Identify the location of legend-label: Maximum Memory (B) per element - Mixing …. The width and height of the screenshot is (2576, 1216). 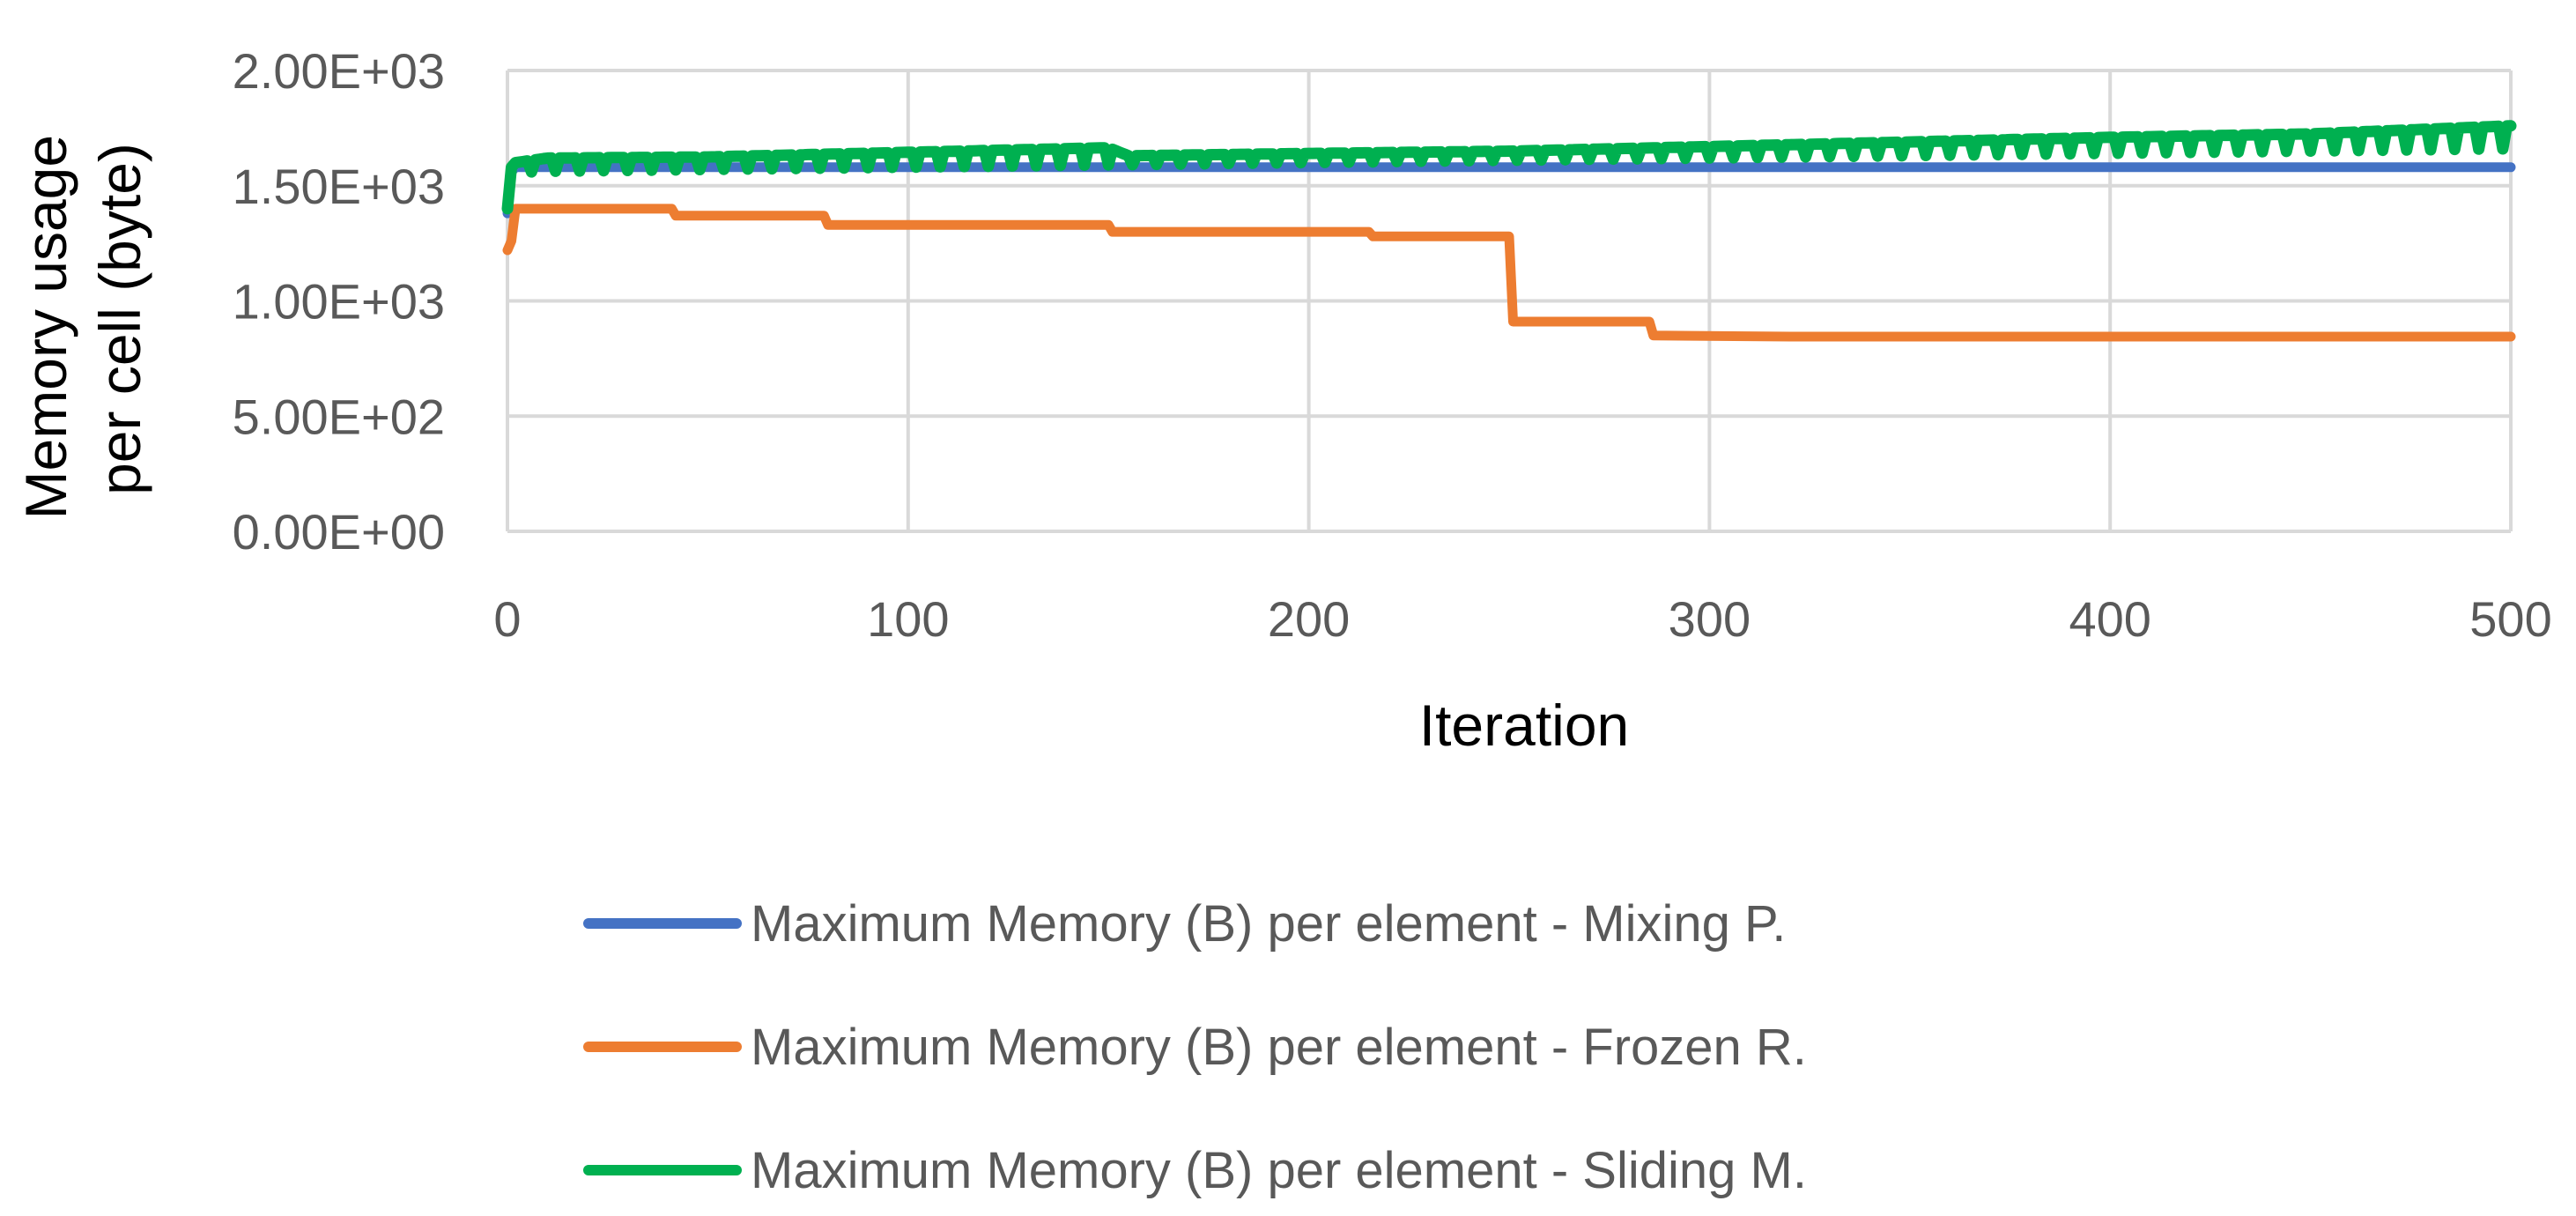
(1269, 924).